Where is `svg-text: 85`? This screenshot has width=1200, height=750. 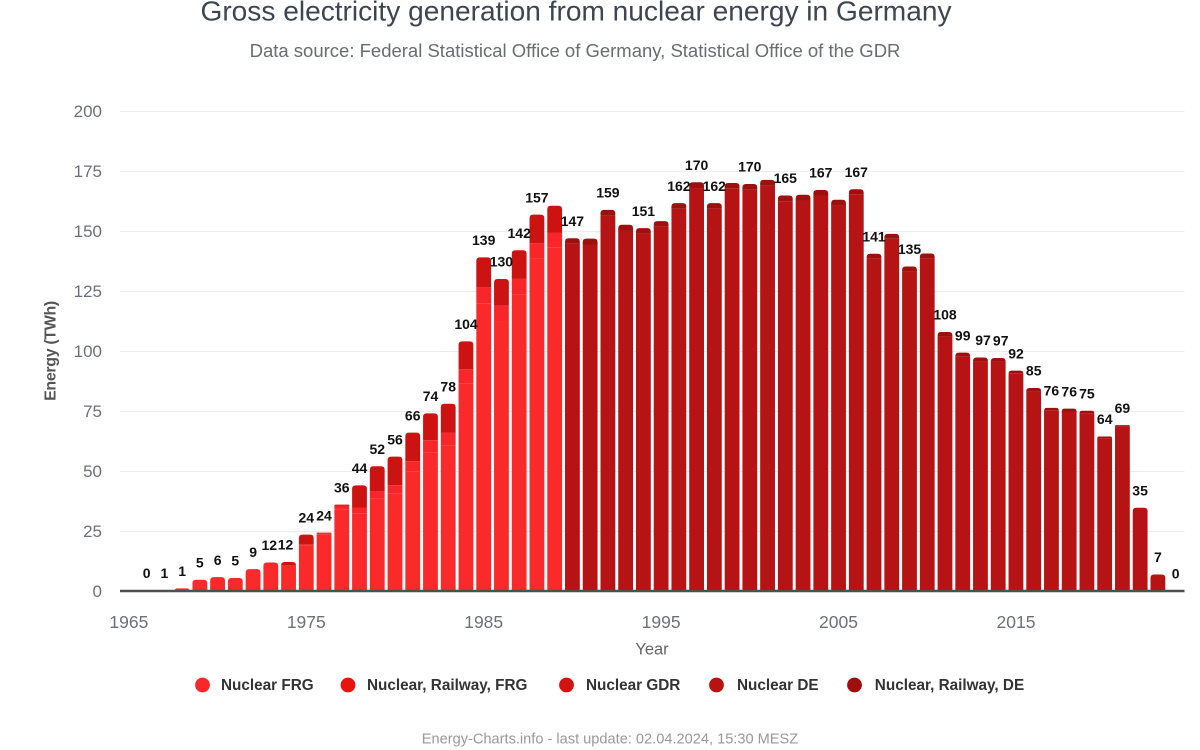 svg-text: 85 is located at coordinates (1034, 371).